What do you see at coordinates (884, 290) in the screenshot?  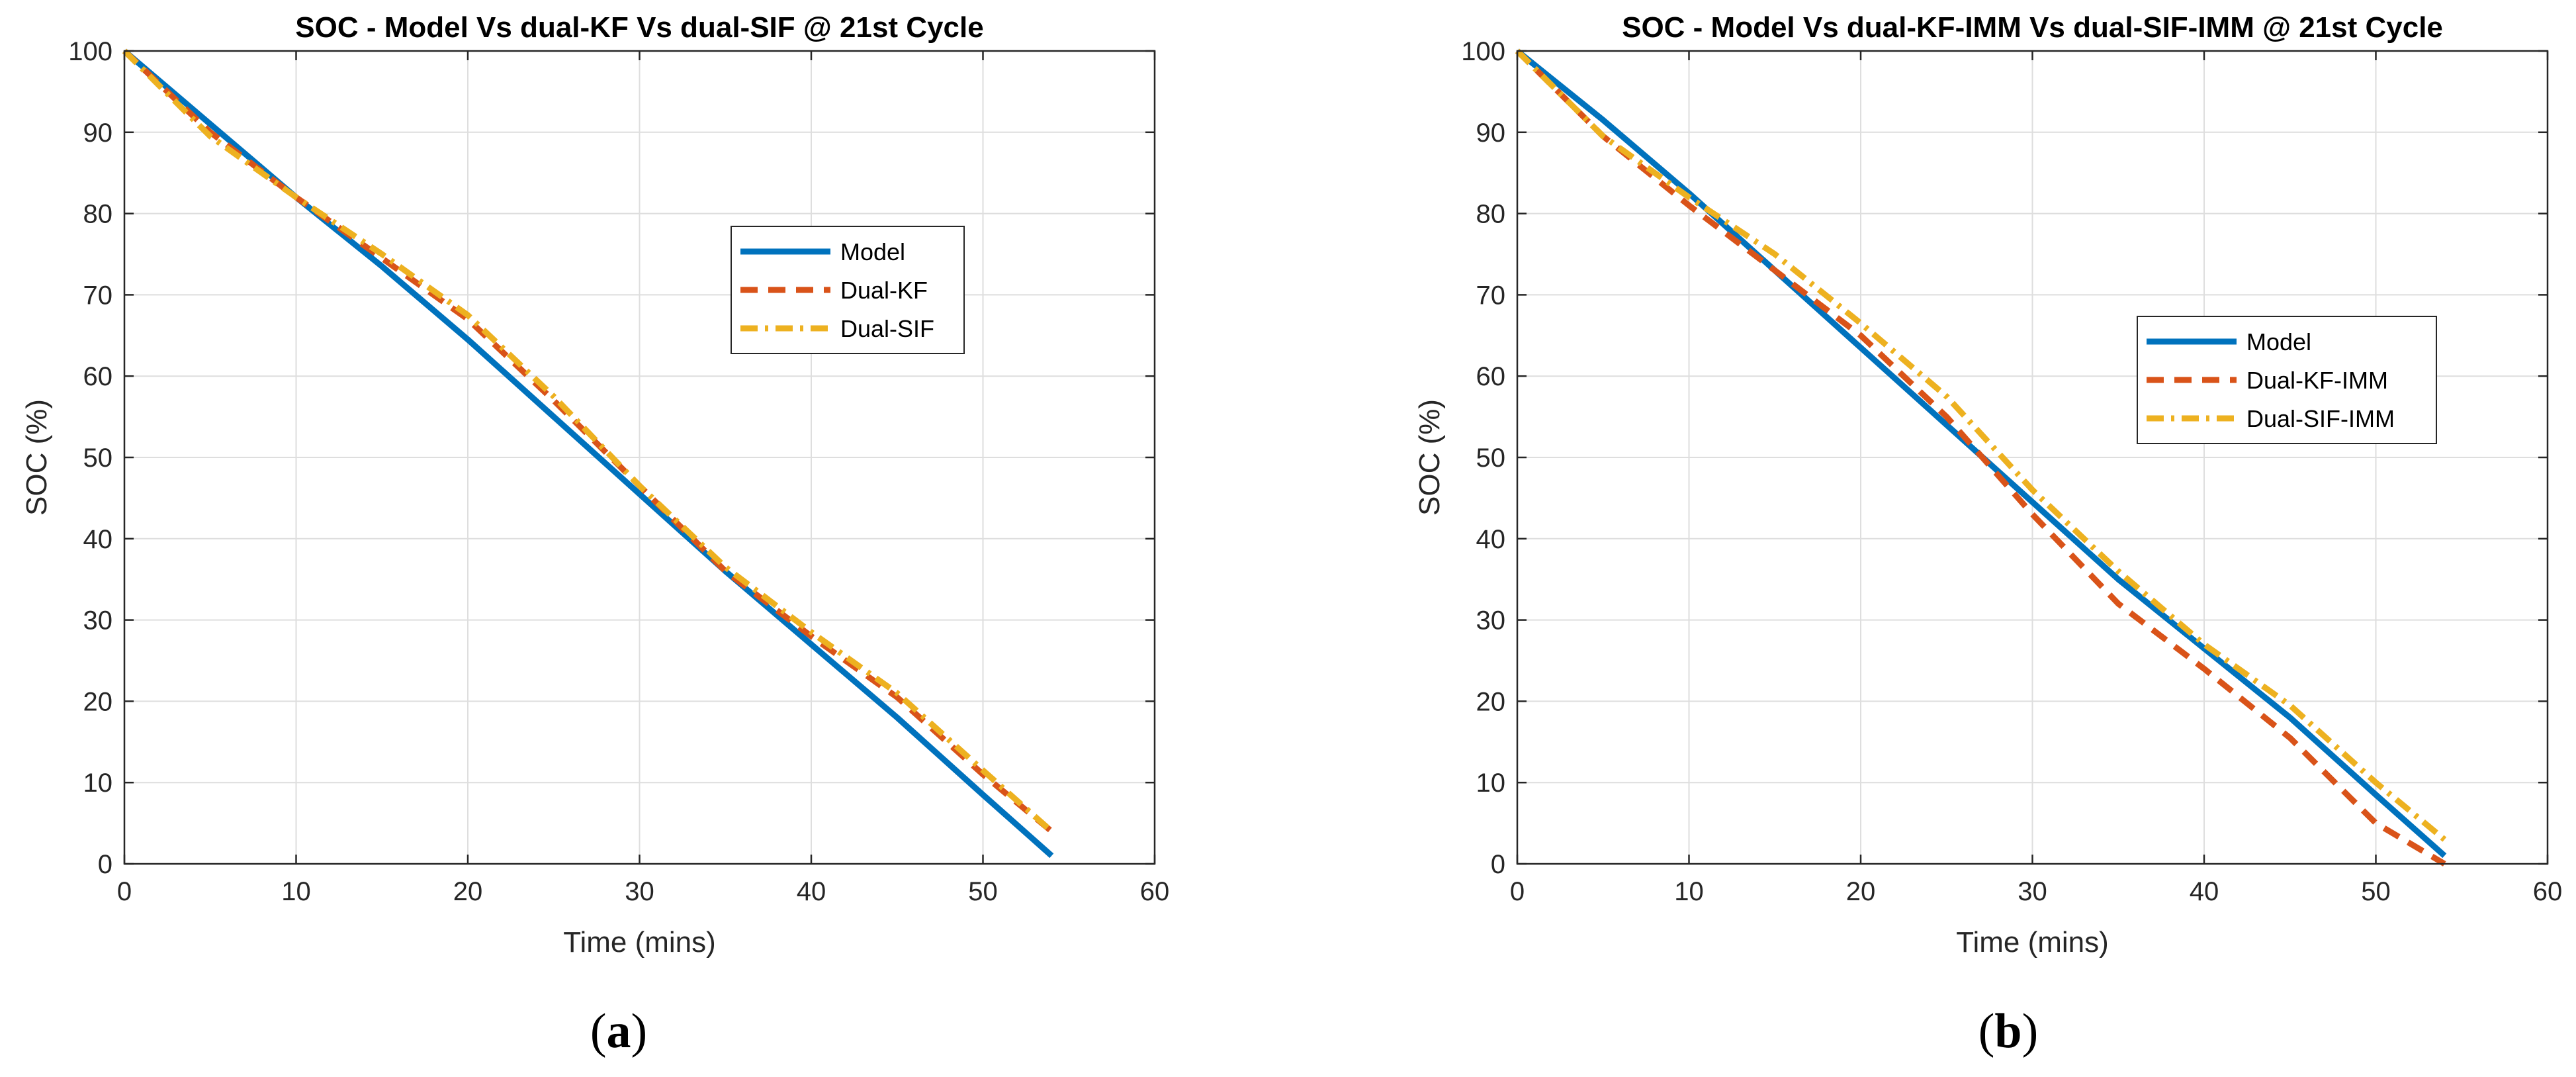 I see `legend-label: Dual-KF` at bounding box center [884, 290].